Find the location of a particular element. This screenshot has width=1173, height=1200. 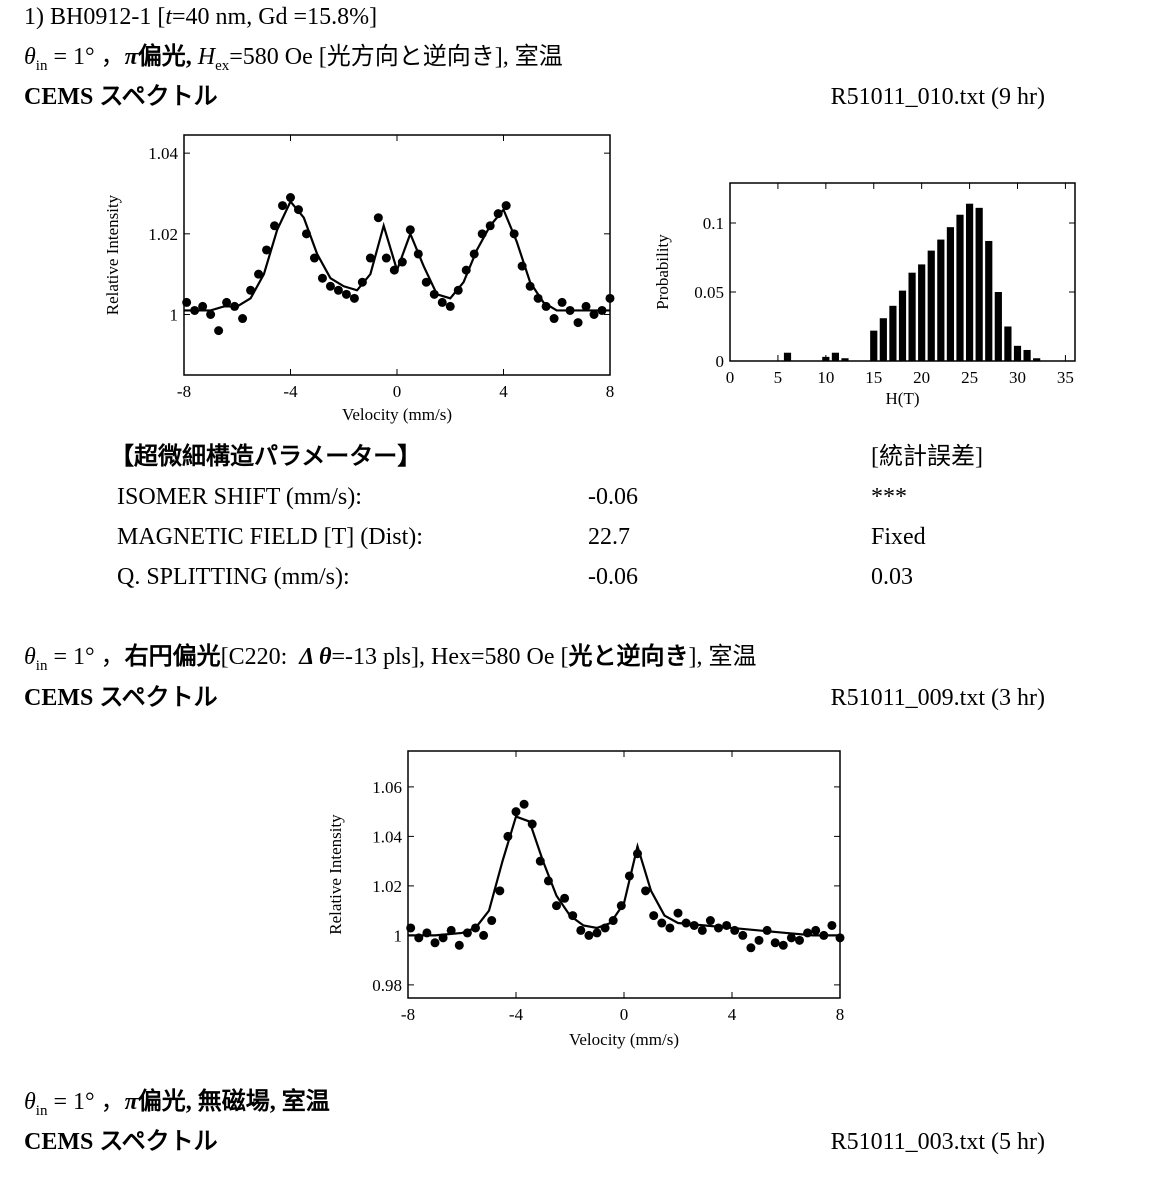

y-tick-label: 1.06 is located at coordinates (387, 787).